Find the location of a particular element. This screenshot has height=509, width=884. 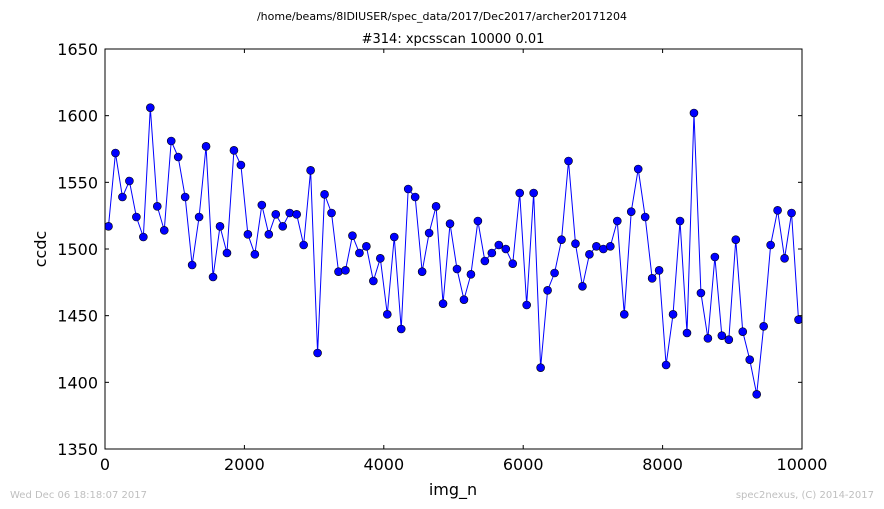

y-tick-label: 1500 is located at coordinates (77, 249).